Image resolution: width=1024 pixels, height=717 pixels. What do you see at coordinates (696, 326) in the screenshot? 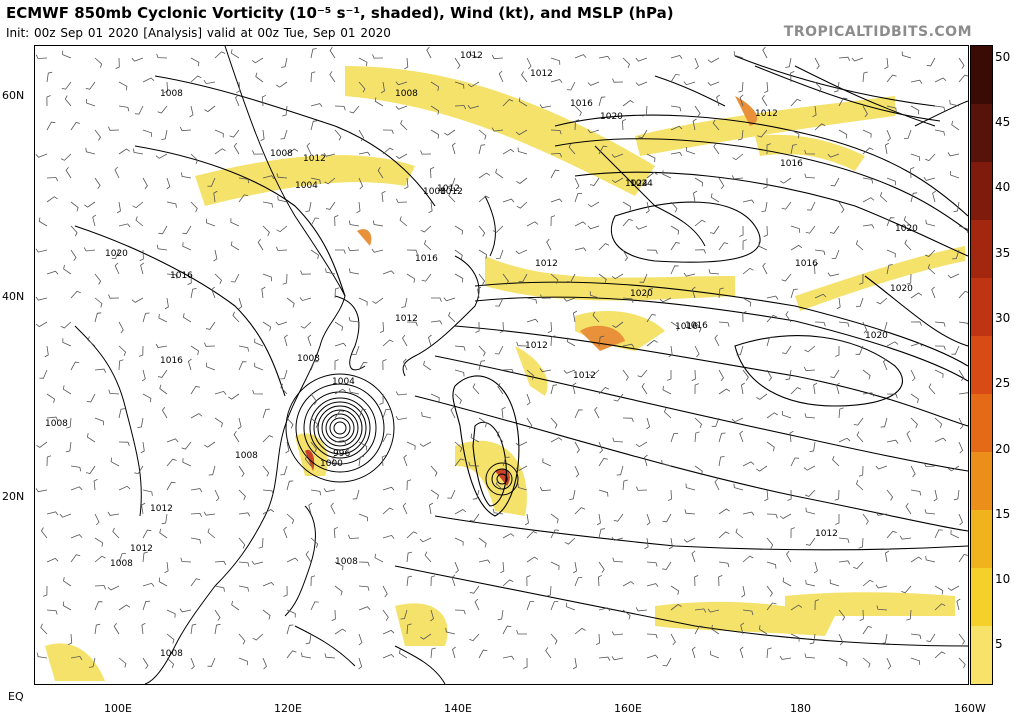
I see `isobar-label: 1016` at bounding box center [696, 326].